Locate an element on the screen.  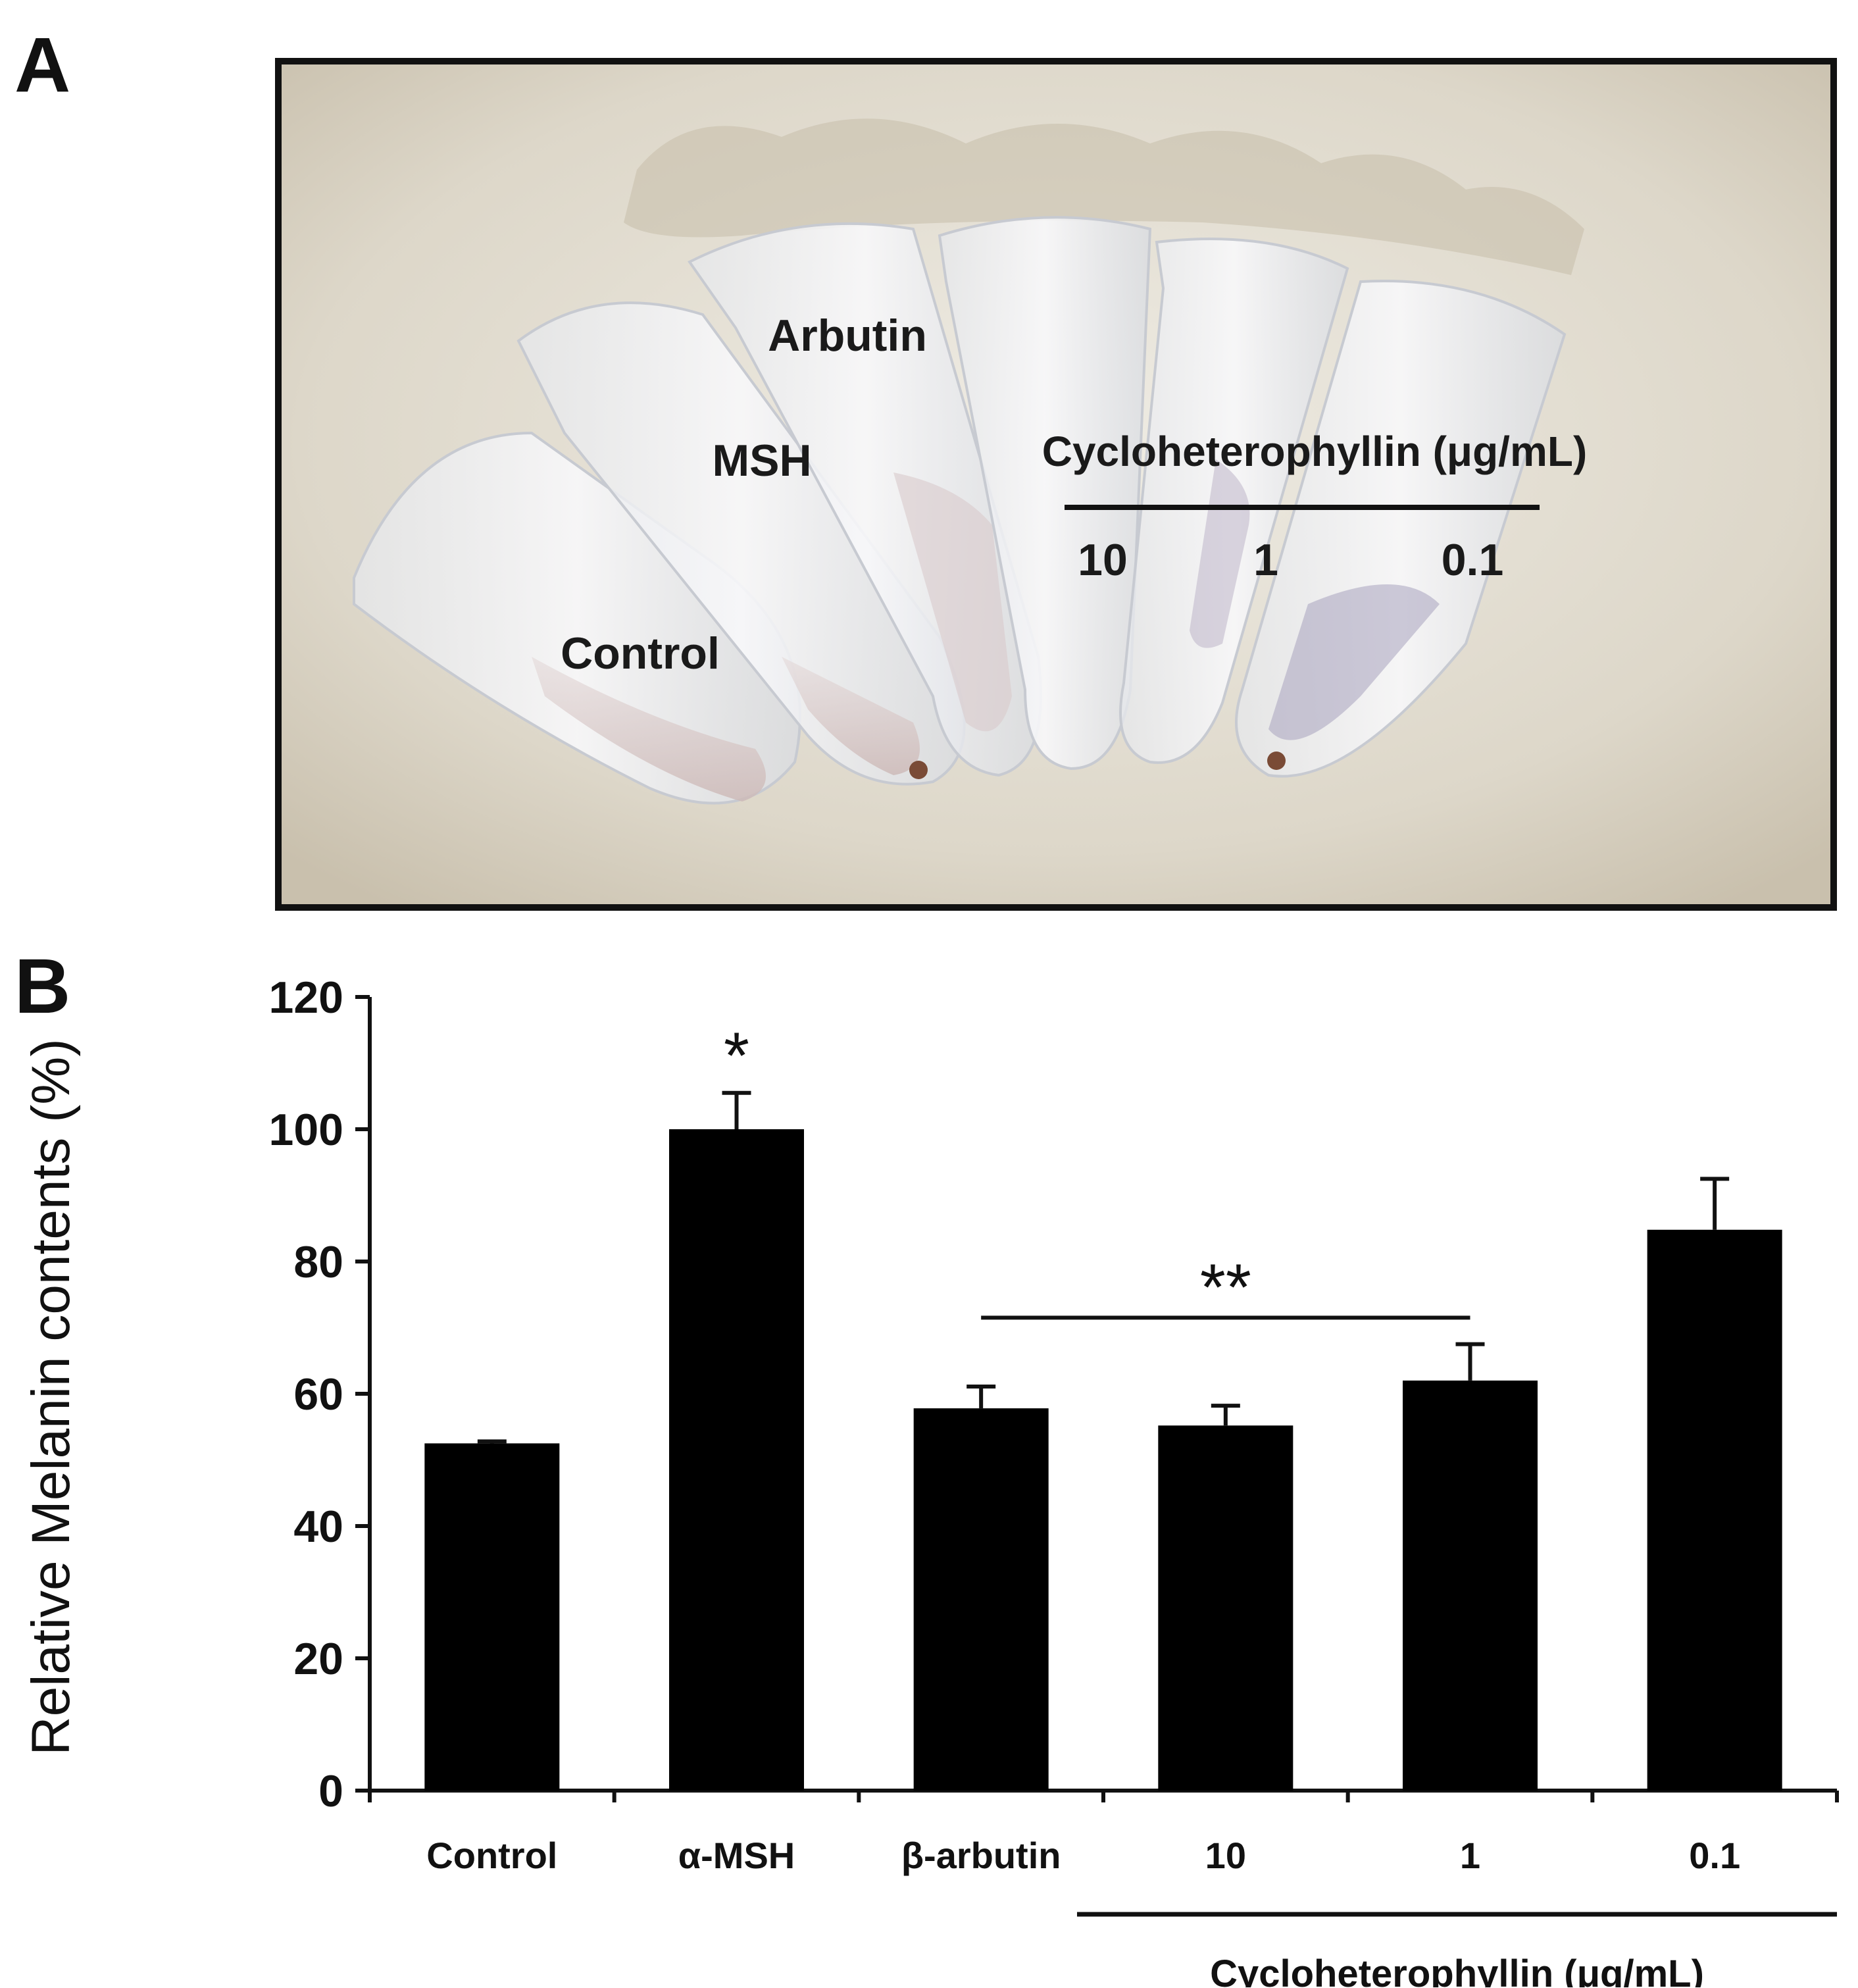
y-tick-label: 120 is located at coordinates (306, 998).